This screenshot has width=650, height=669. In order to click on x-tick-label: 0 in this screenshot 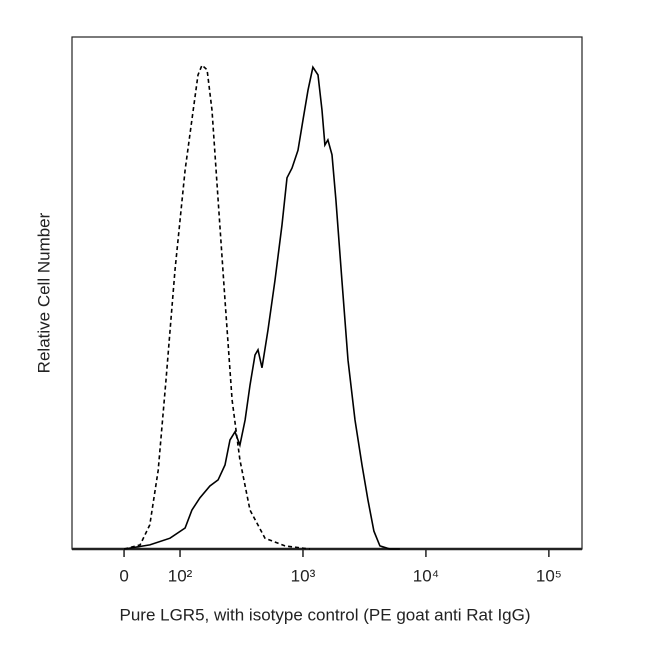, I will do `click(123, 575)`.